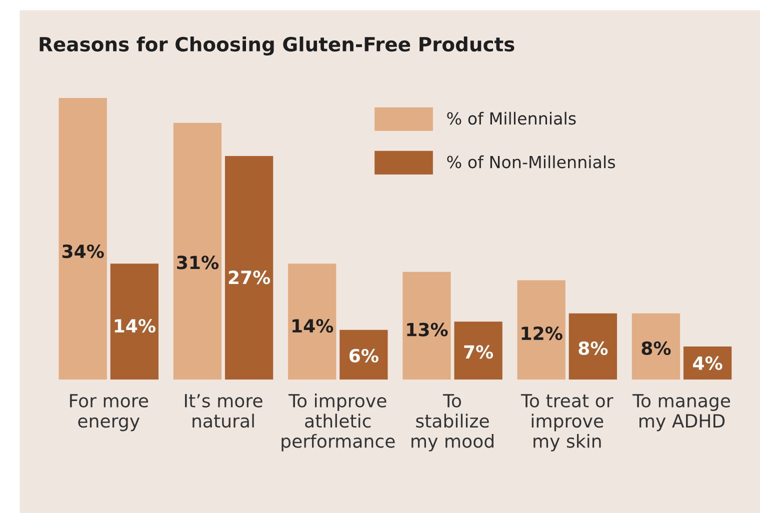 This screenshot has width=760, height=513. What do you see at coordinates (511, 118) in the screenshot?
I see `legend-label: % of Millennials` at bounding box center [511, 118].